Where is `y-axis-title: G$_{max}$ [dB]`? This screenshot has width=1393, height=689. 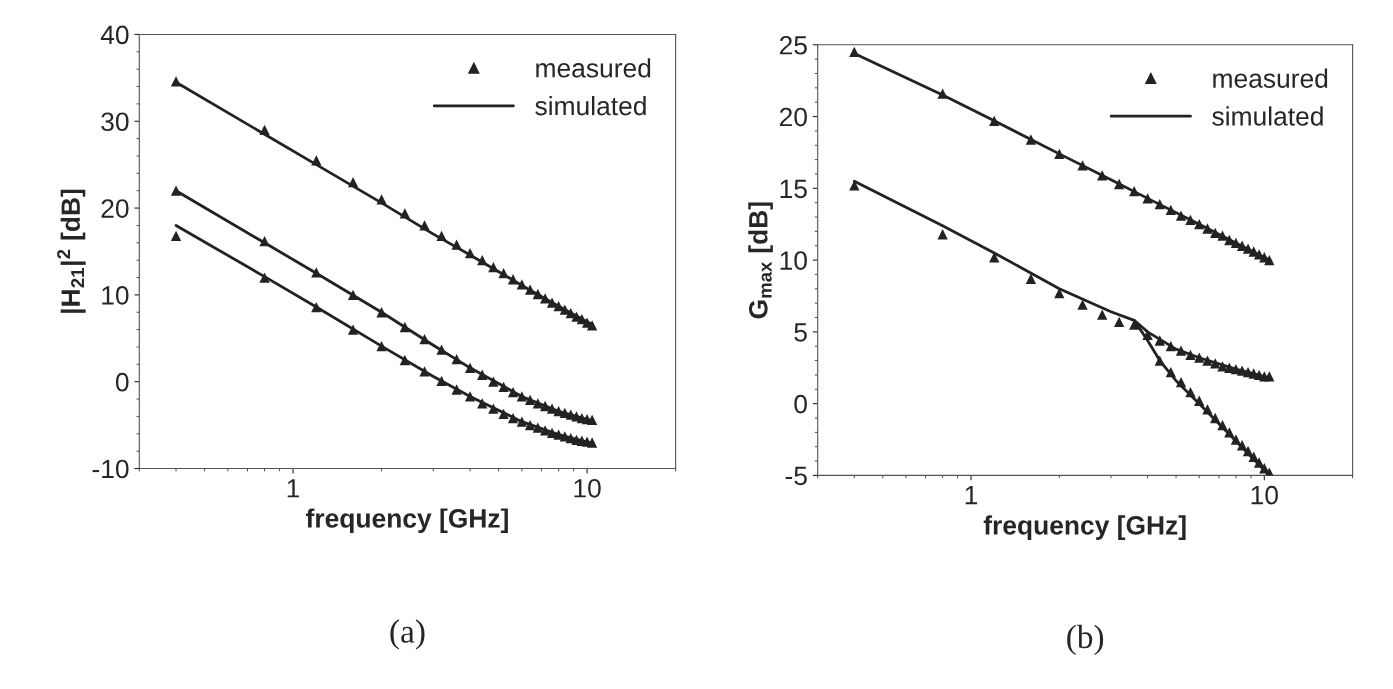 y-axis-title: G$_{max}$ [dB] is located at coordinates (760, 260).